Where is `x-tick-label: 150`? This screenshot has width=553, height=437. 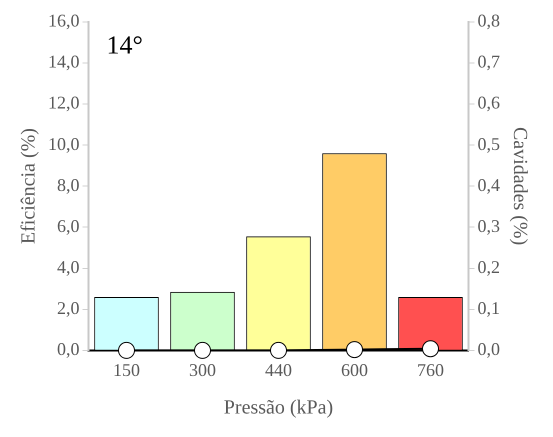 x-tick-label: 150 is located at coordinates (126, 370).